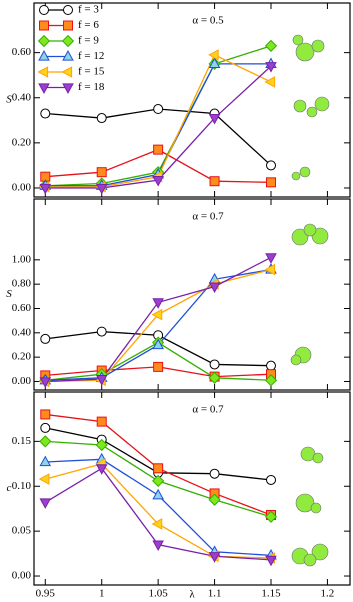 The image size is (353, 602). Describe the element at coordinates (102, 594) in the screenshot. I see `x-tick-label: 1` at that location.